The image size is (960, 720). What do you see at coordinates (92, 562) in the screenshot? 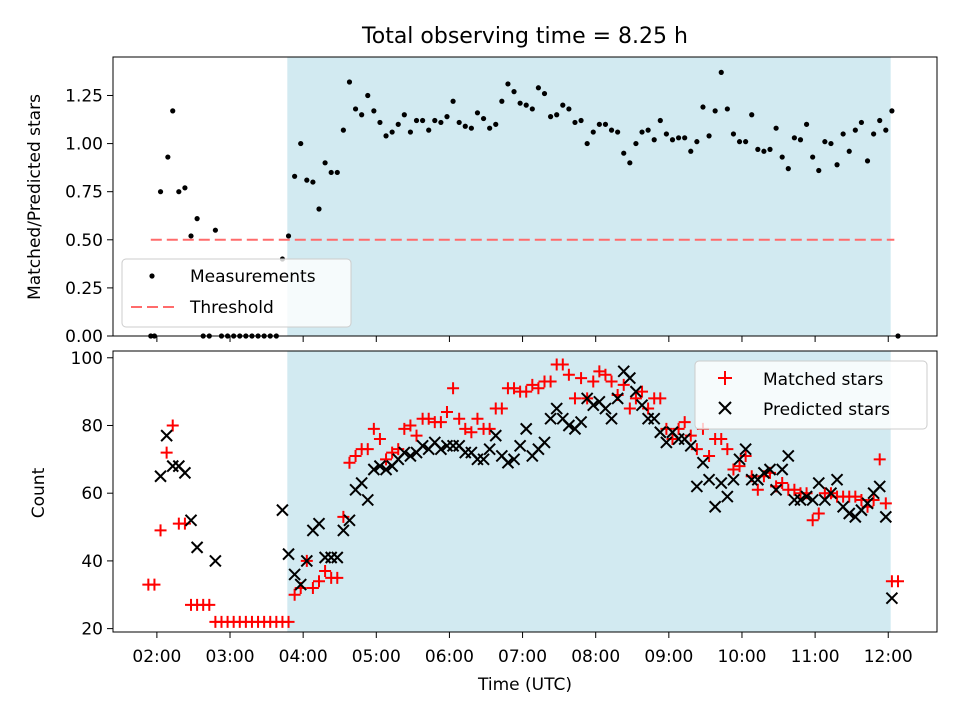
I see `count-y-tick-label: 40` at bounding box center [92, 562].